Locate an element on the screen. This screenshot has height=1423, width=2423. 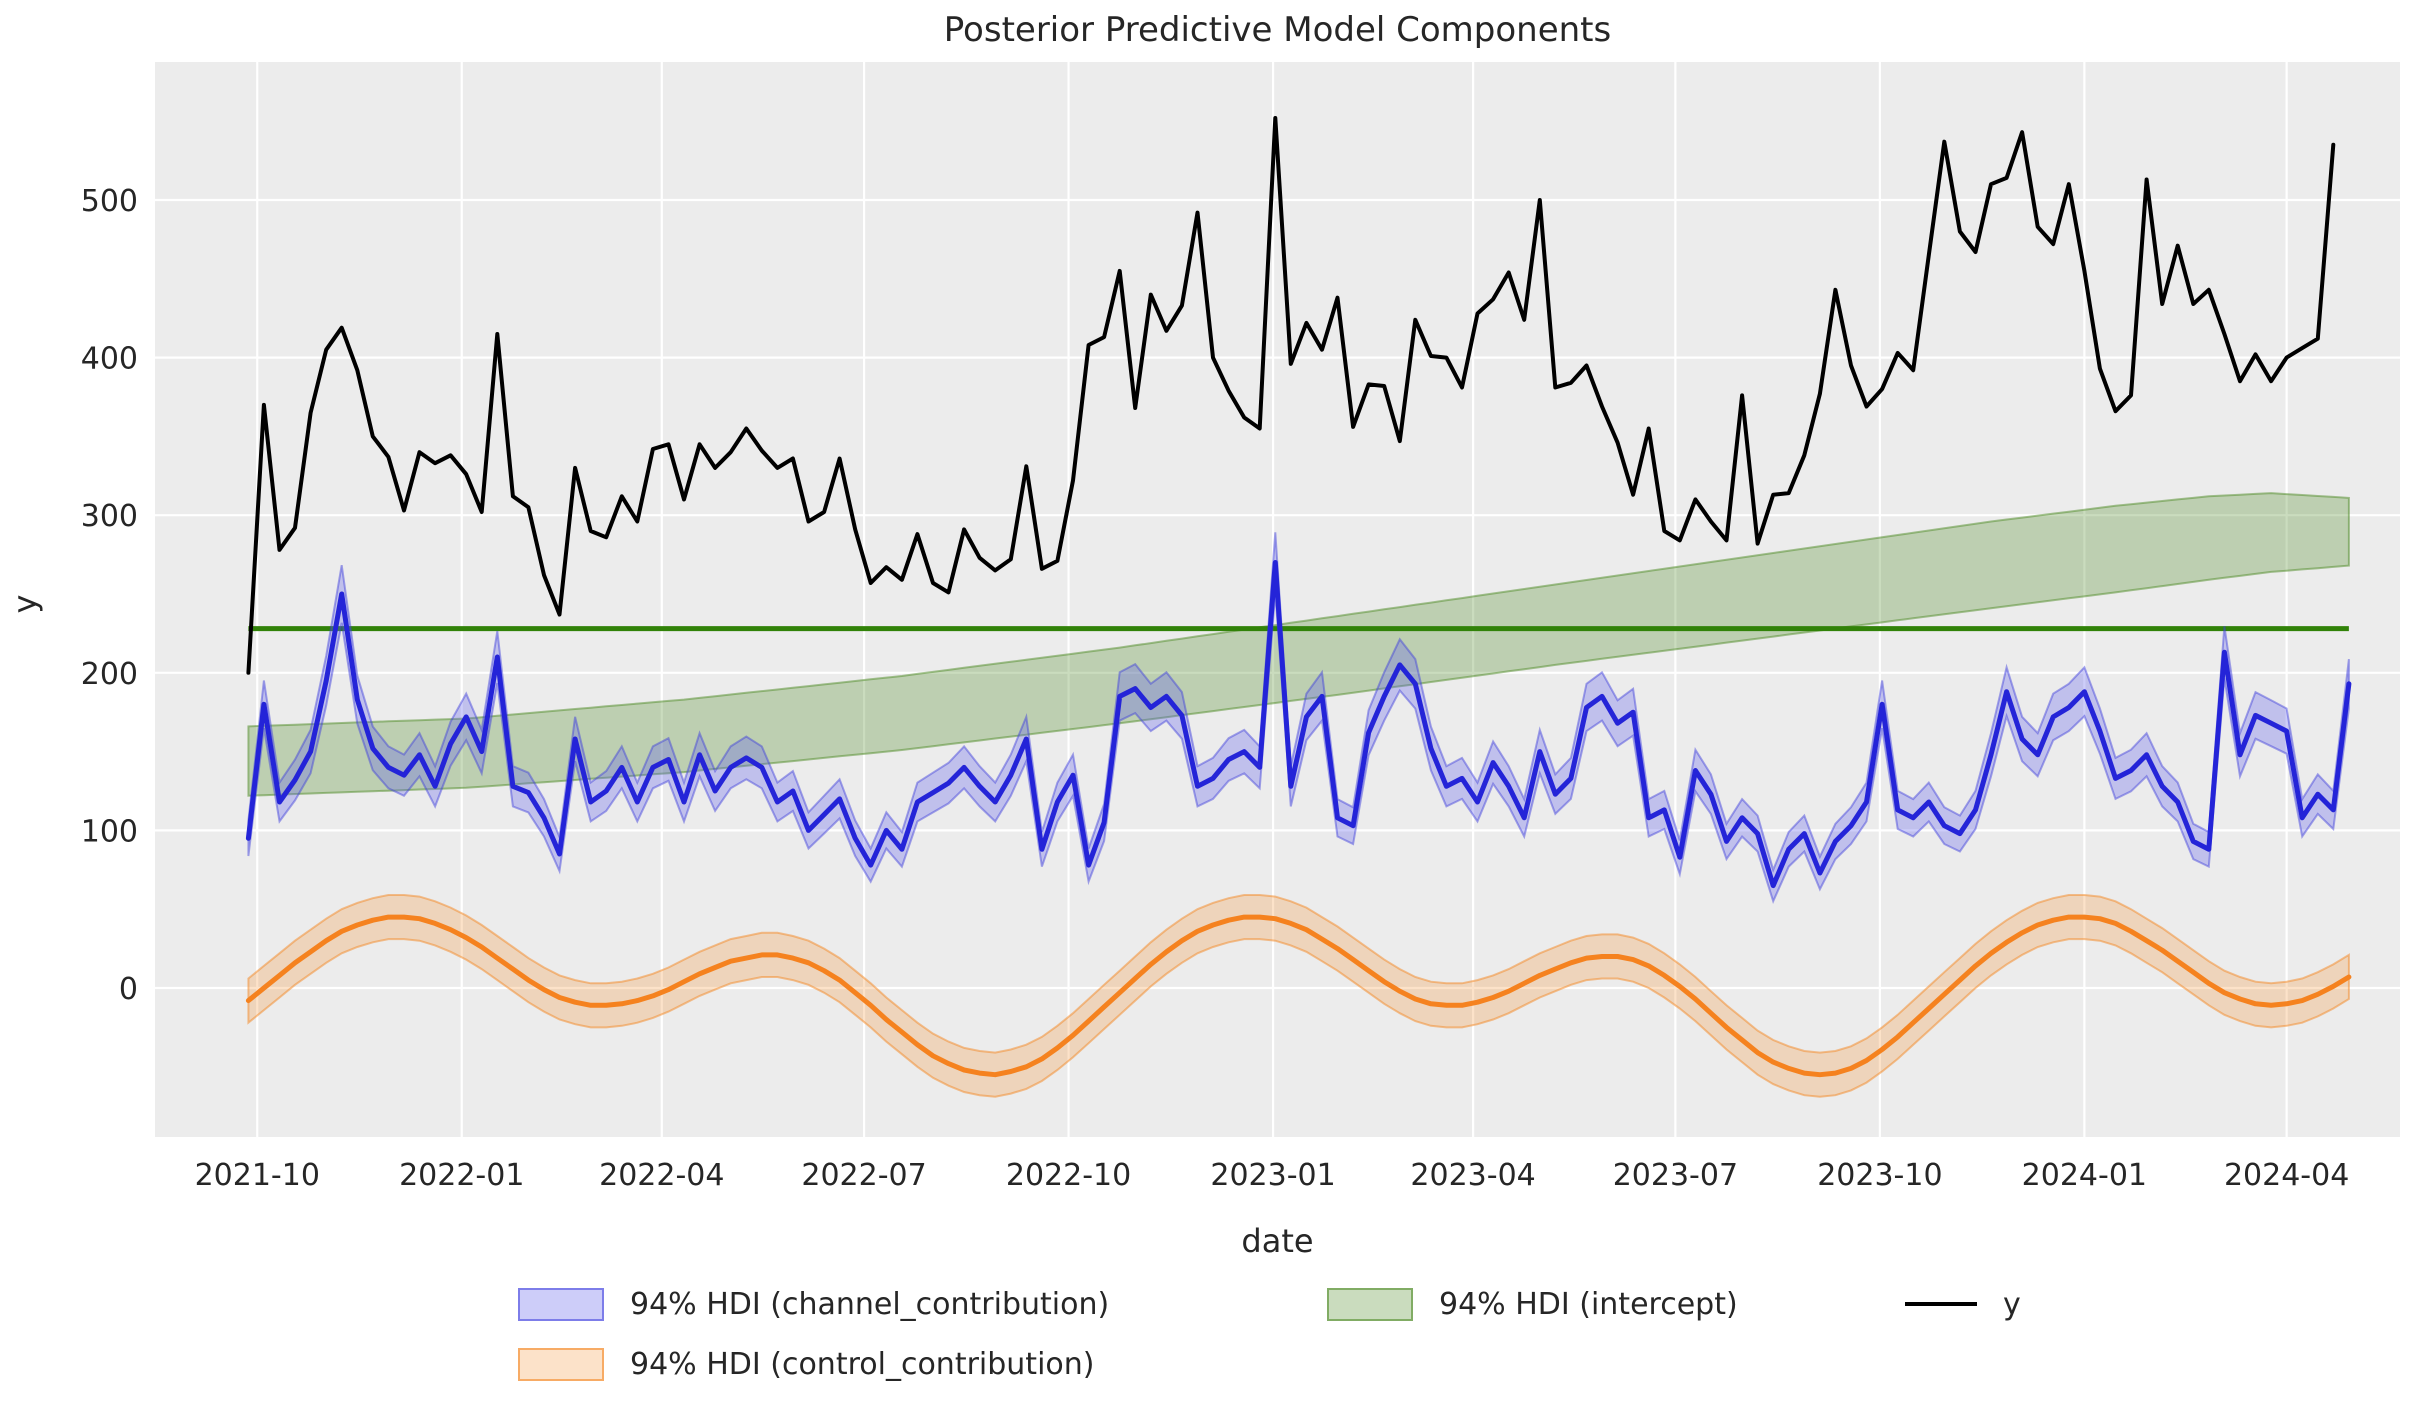
x-tick-label: 2023-07 is located at coordinates (1675, 1175).